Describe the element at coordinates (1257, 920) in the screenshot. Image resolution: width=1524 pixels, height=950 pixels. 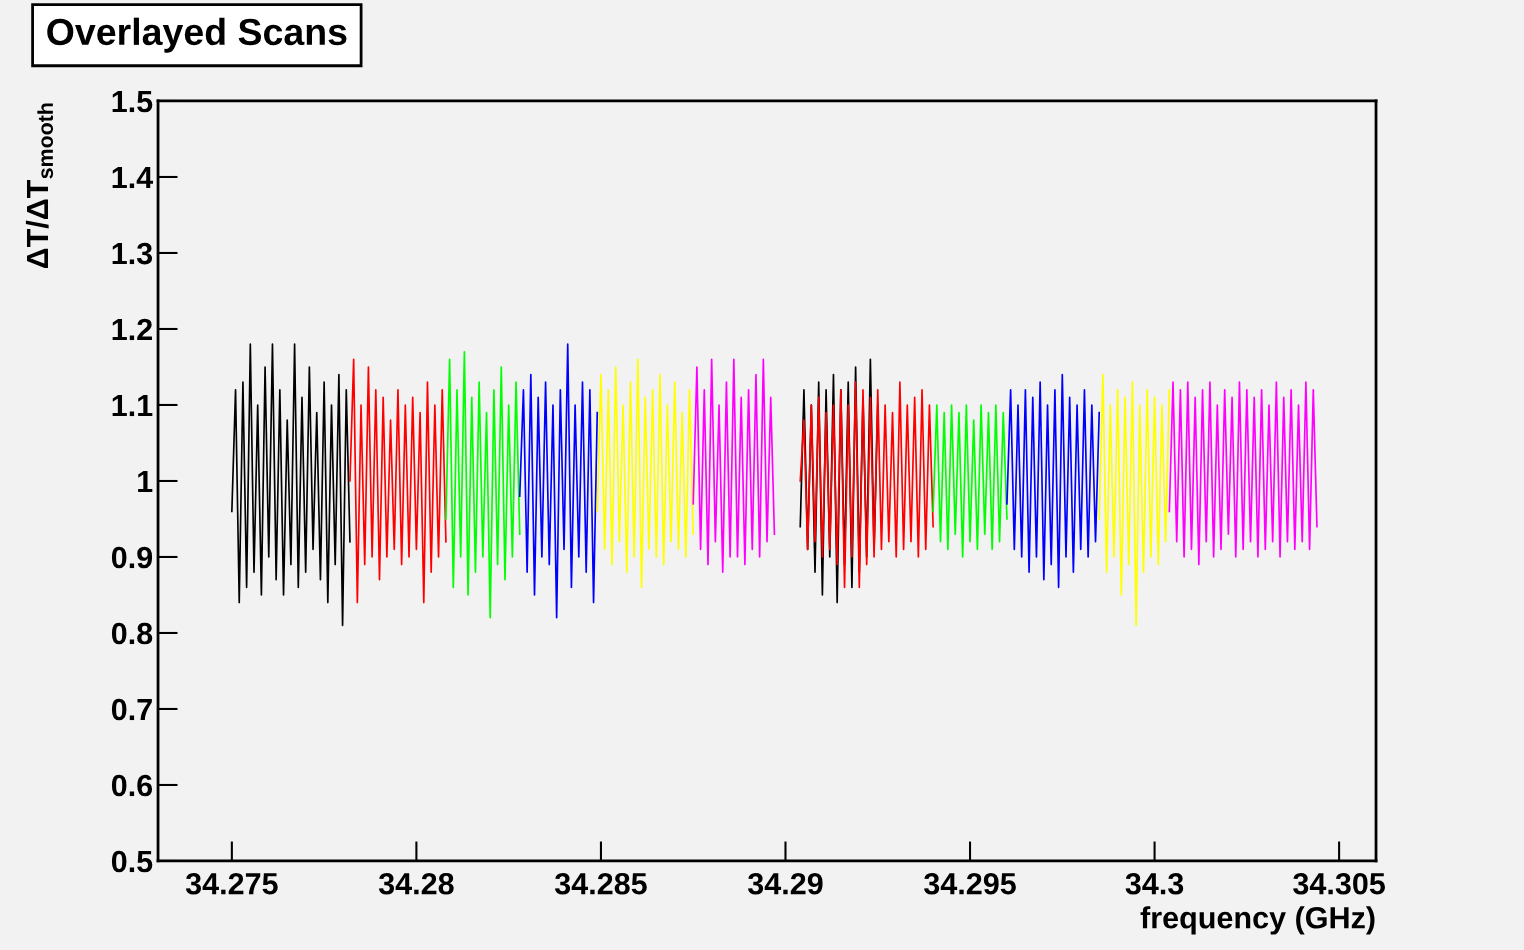
I see `x-axis-title: frequency (GHz)` at that location.